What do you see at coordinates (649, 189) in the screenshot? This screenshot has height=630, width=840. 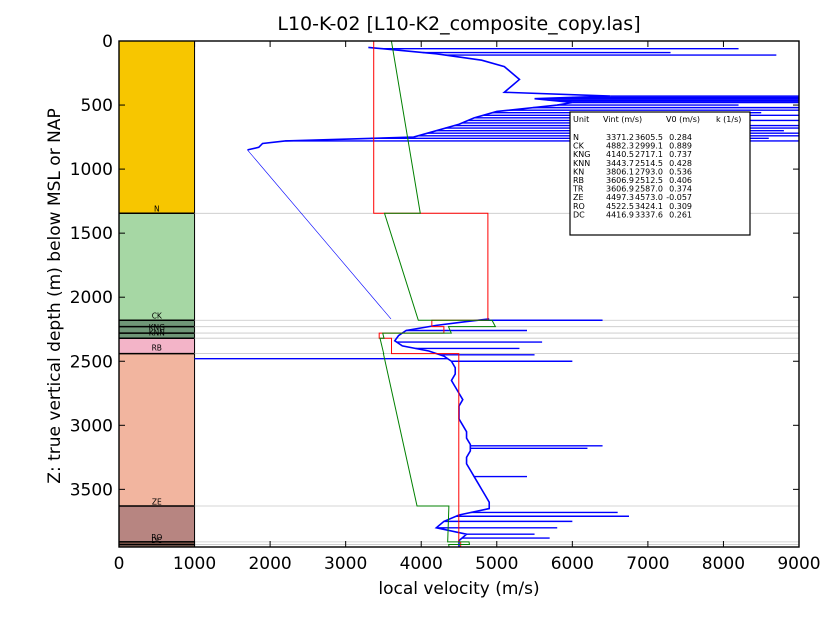 I see `table-cell-v0: 2587.0` at bounding box center [649, 189].